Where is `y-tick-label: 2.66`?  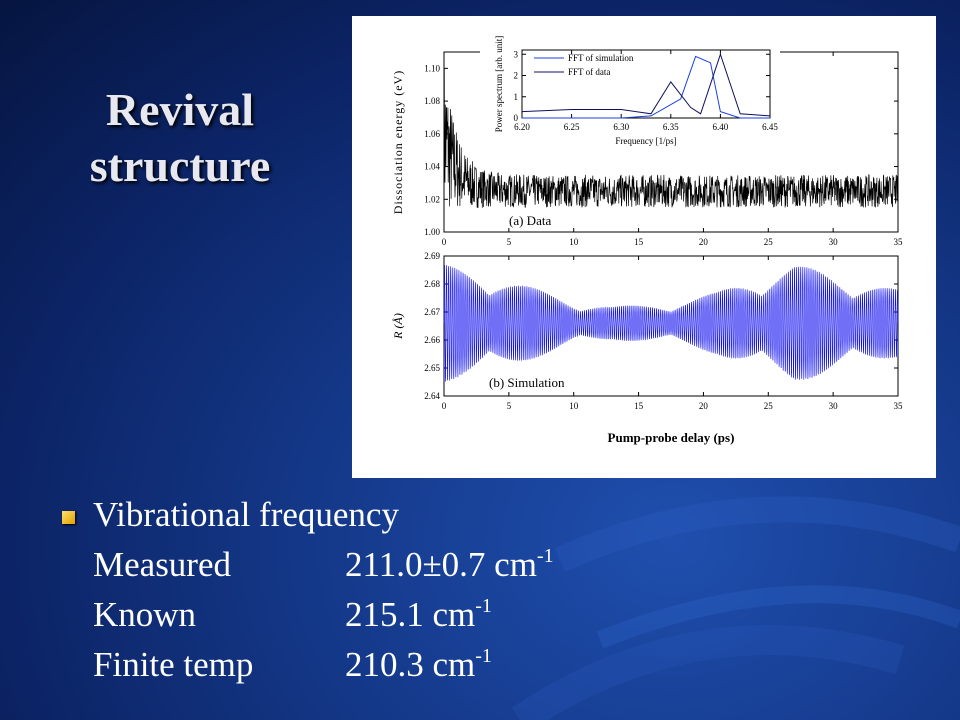
y-tick-label: 2.66 is located at coordinates (432, 340).